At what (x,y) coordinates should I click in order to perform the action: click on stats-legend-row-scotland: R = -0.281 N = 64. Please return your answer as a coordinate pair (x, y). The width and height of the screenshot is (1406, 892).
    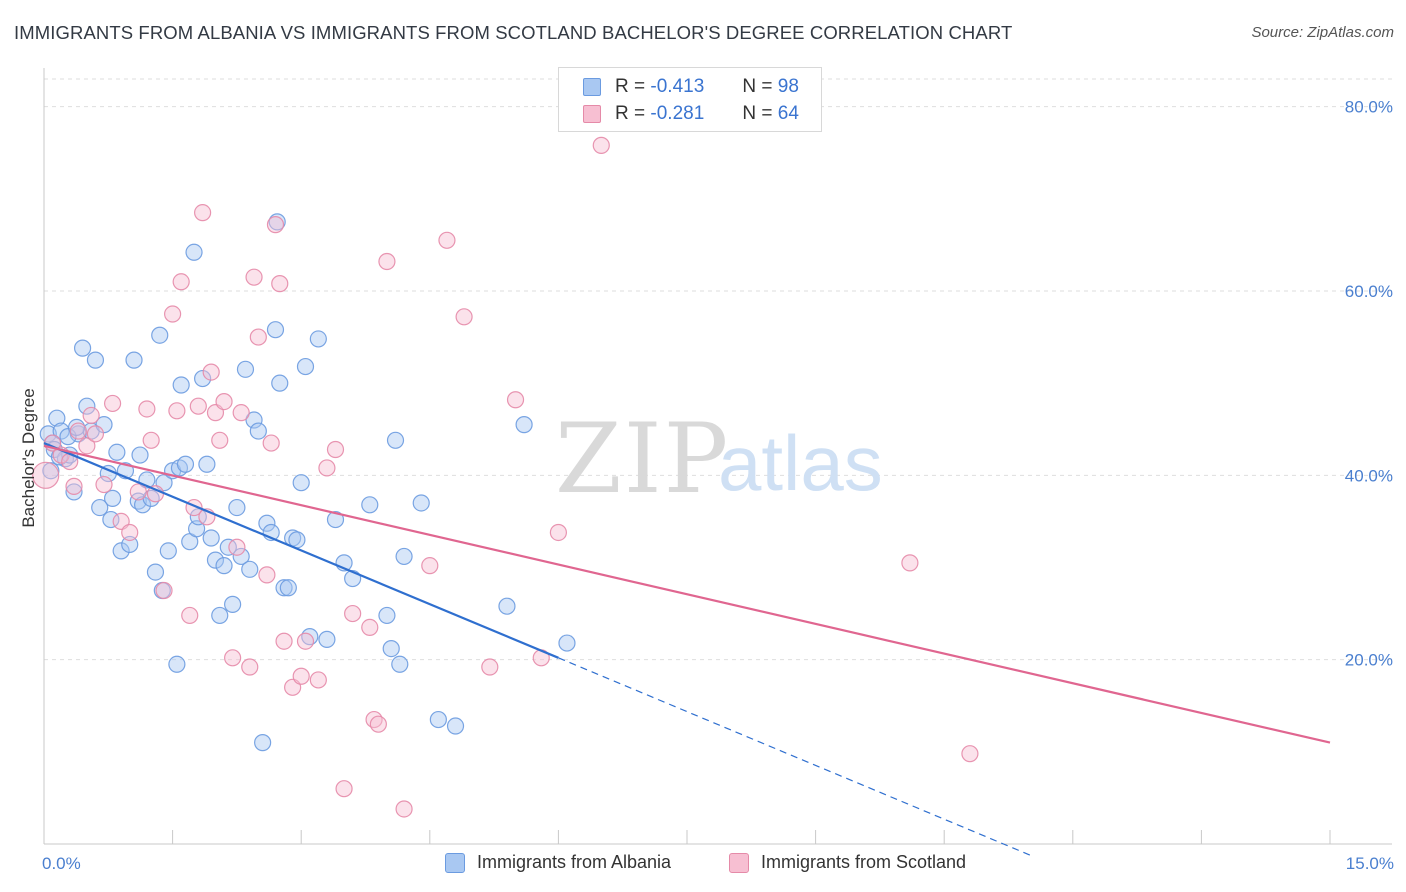
    Looking at the image, I should click on (679, 114).